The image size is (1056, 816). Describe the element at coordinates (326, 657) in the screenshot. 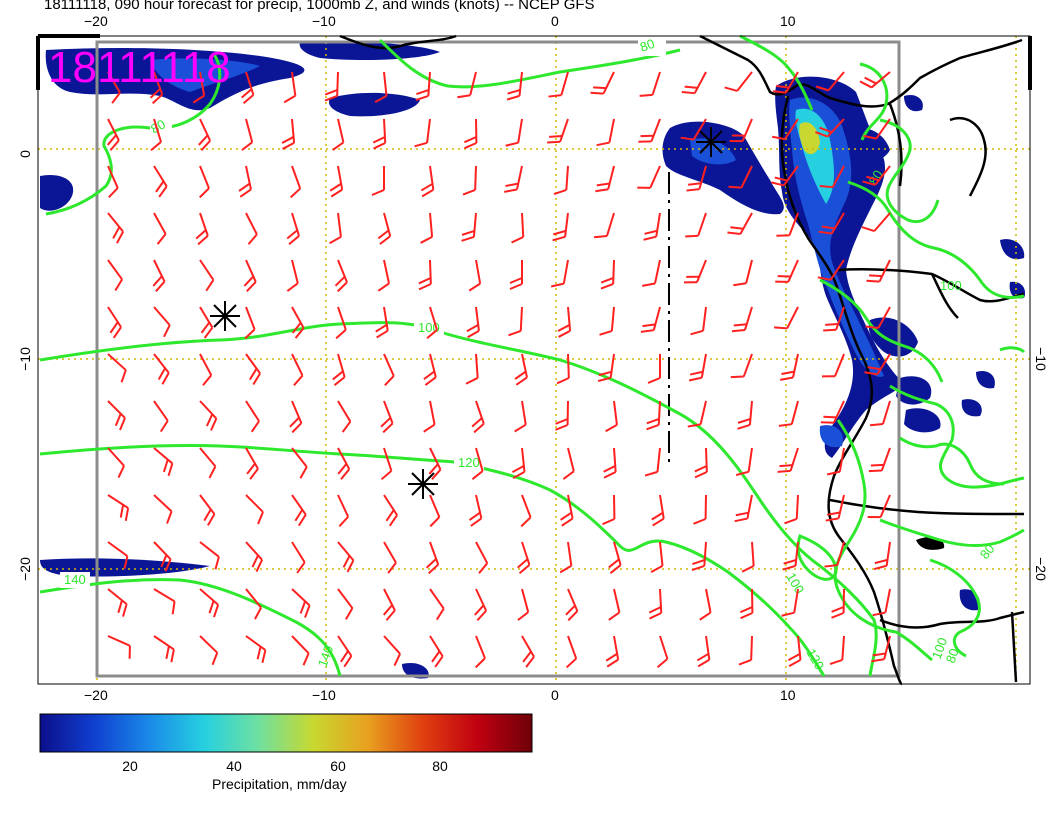

I see `contour-label: 140` at that location.